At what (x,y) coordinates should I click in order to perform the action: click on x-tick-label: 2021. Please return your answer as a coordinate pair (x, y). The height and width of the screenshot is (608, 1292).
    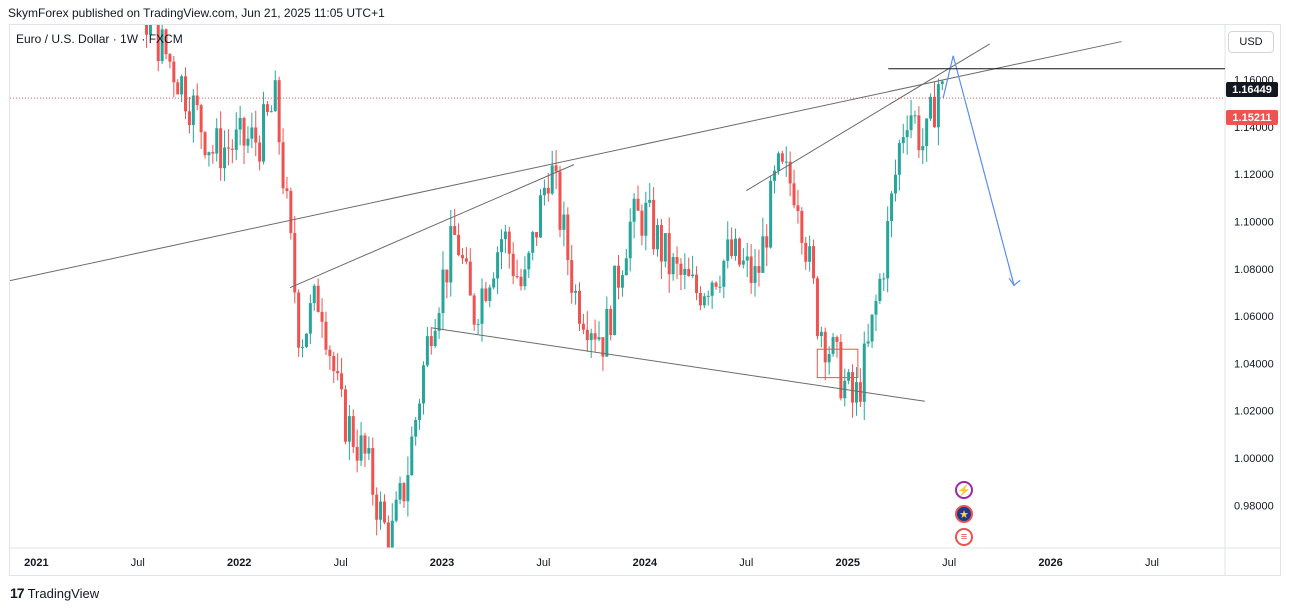
    Looking at the image, I should click on (36, 563).